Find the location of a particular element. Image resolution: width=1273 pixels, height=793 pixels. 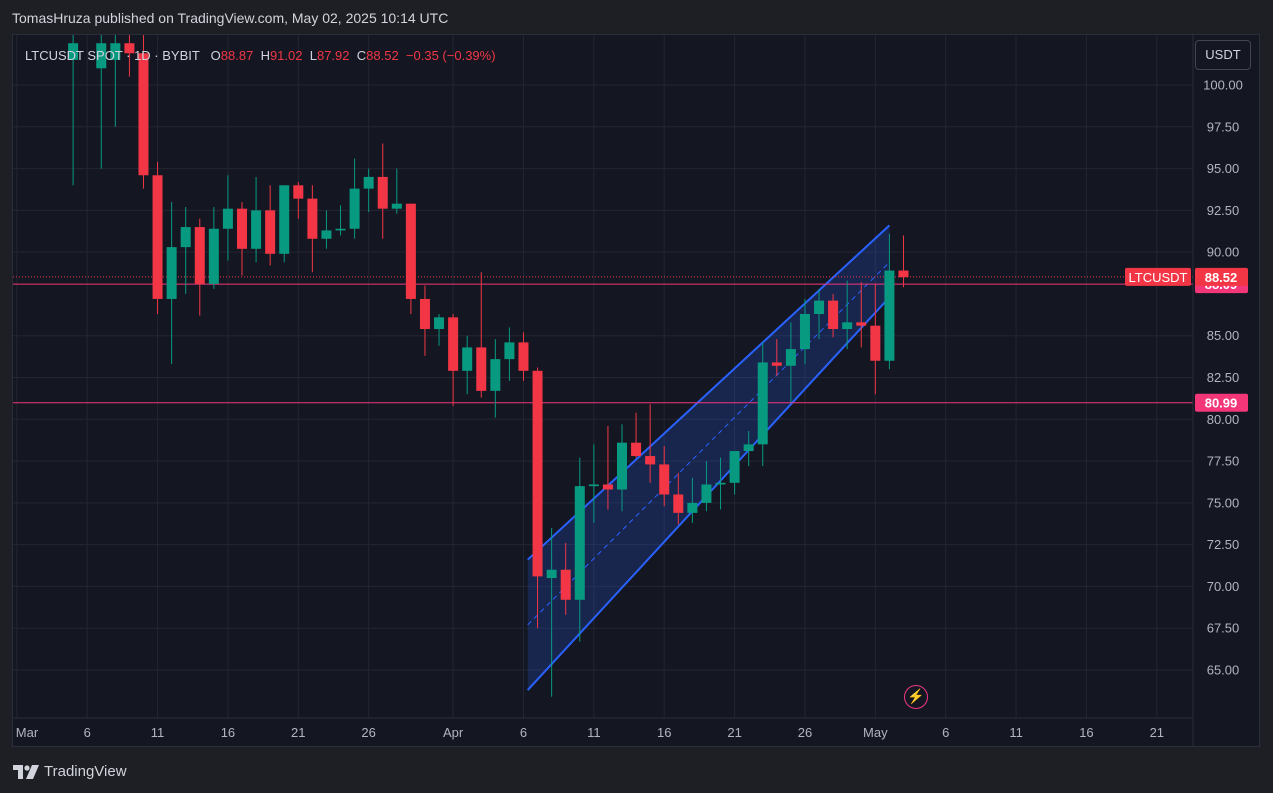

price-tick-label: 75.00 is located at coordinates (1223, 502).